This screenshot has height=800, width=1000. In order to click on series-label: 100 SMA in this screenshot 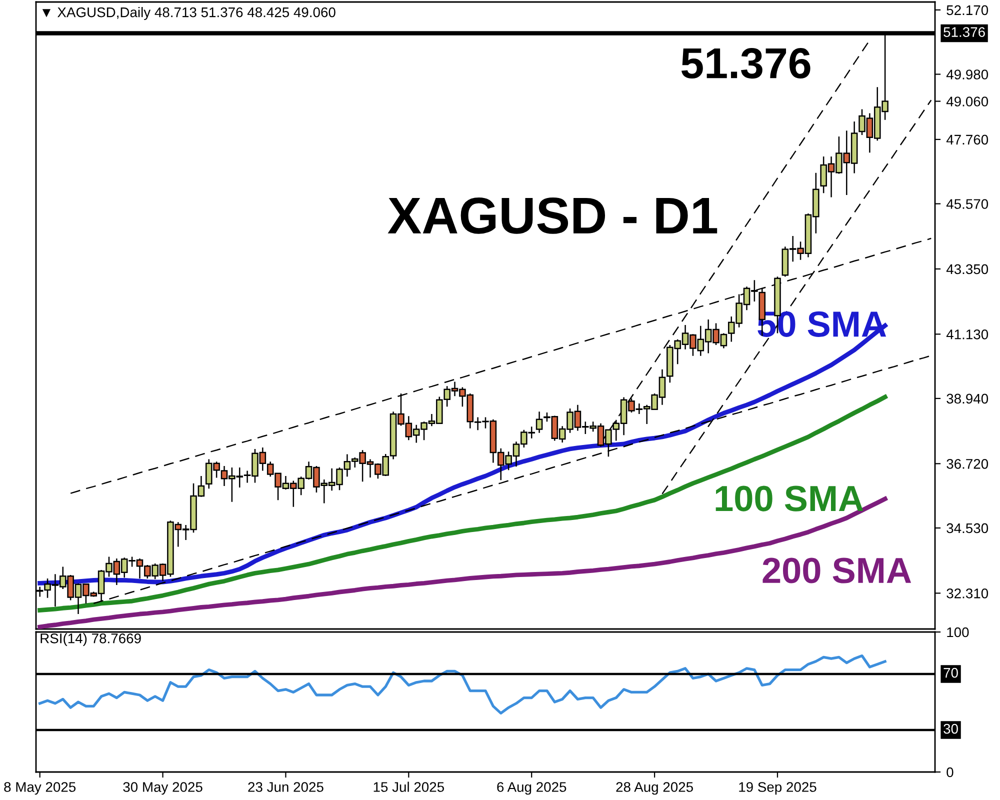, I will do `click(790, 499)`.